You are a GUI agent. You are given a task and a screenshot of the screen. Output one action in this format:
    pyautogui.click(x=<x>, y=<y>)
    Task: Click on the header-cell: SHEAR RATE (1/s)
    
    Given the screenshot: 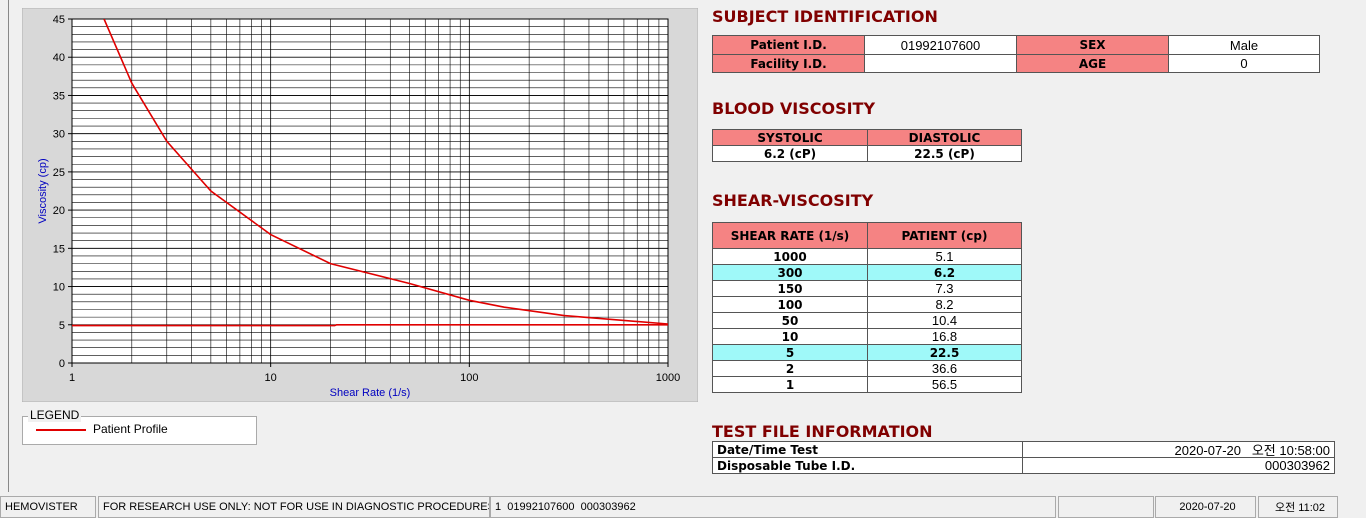 What is the action you would take?
    pyautogui.click(x=790, y=235)
    